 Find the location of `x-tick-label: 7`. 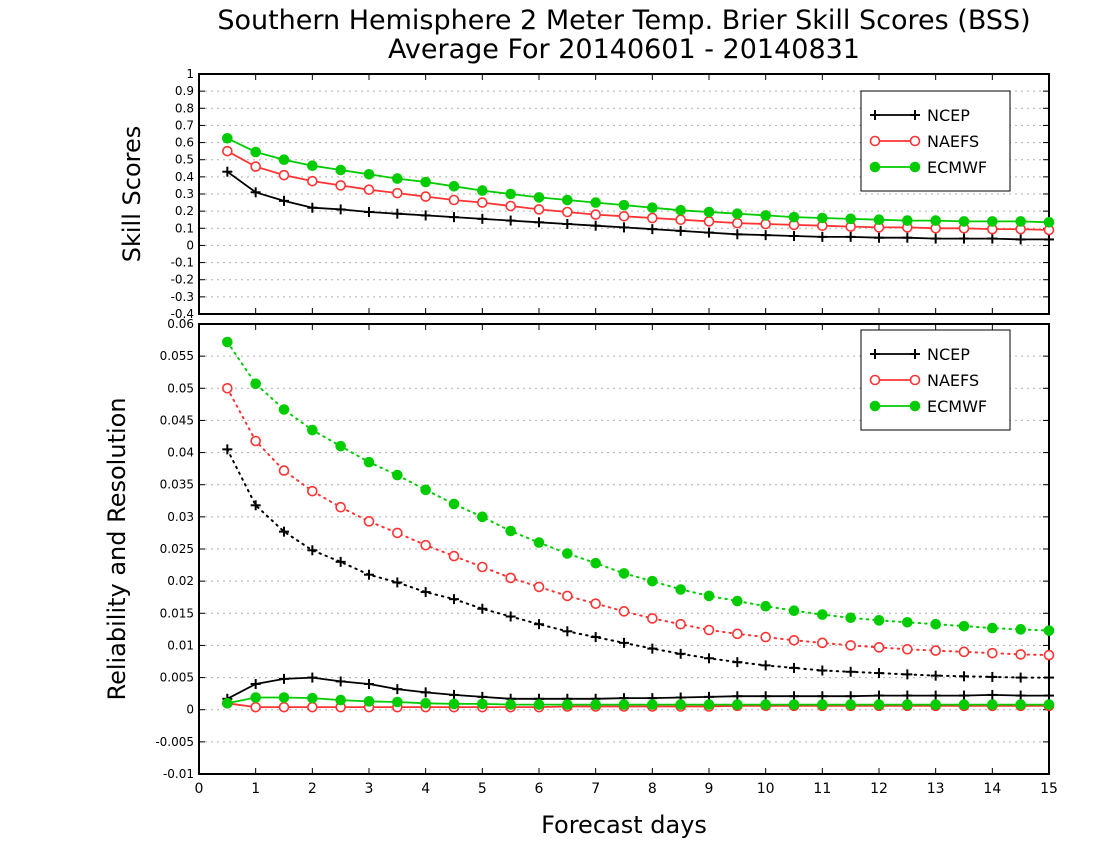

x-tick-label: 7 is located at coordinates (595, 789).